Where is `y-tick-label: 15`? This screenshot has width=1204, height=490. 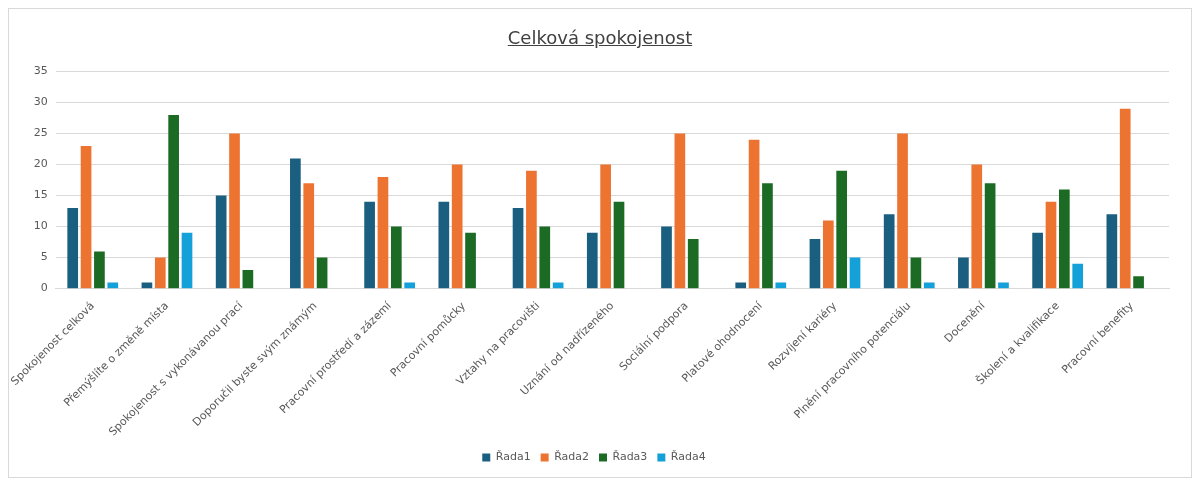
y-tick-label: 15 is located at coordinates (40, 195).